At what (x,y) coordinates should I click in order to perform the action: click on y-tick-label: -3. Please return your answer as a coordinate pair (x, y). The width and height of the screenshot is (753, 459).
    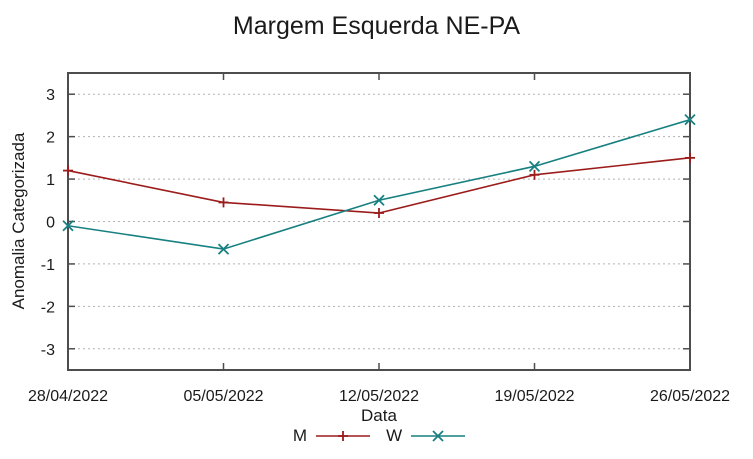
    Looking at the image, I should click on (48, 350).